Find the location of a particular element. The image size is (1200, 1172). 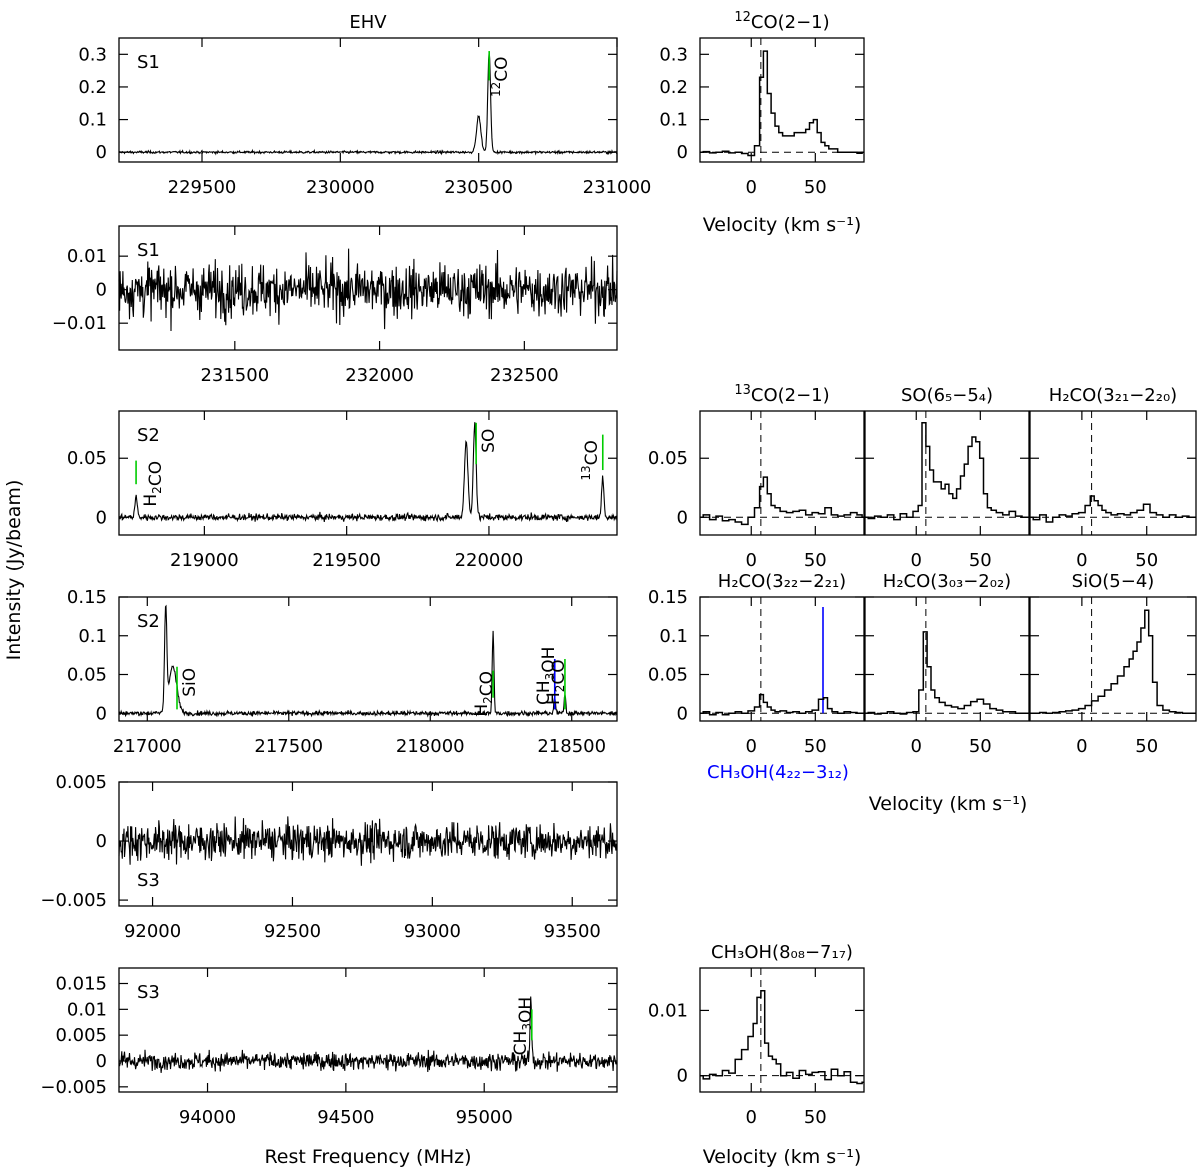

panel-title: 12CO(2−1) is located at coordinates (781, 21).